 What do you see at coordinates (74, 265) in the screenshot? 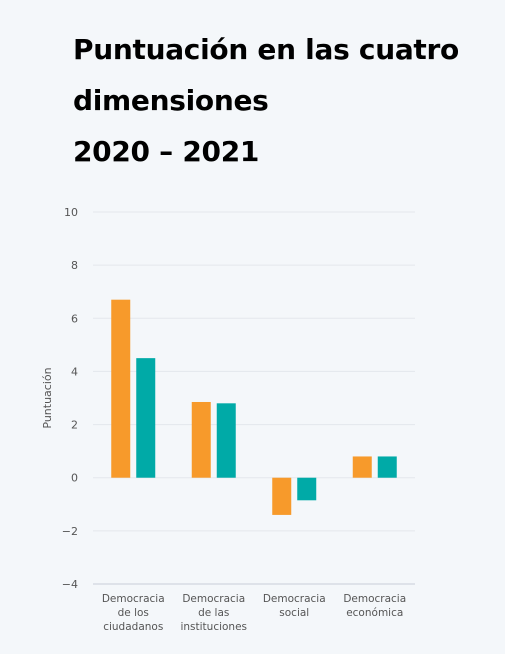
I see `y-tick-label: 8` at bounding box center [74, 265].